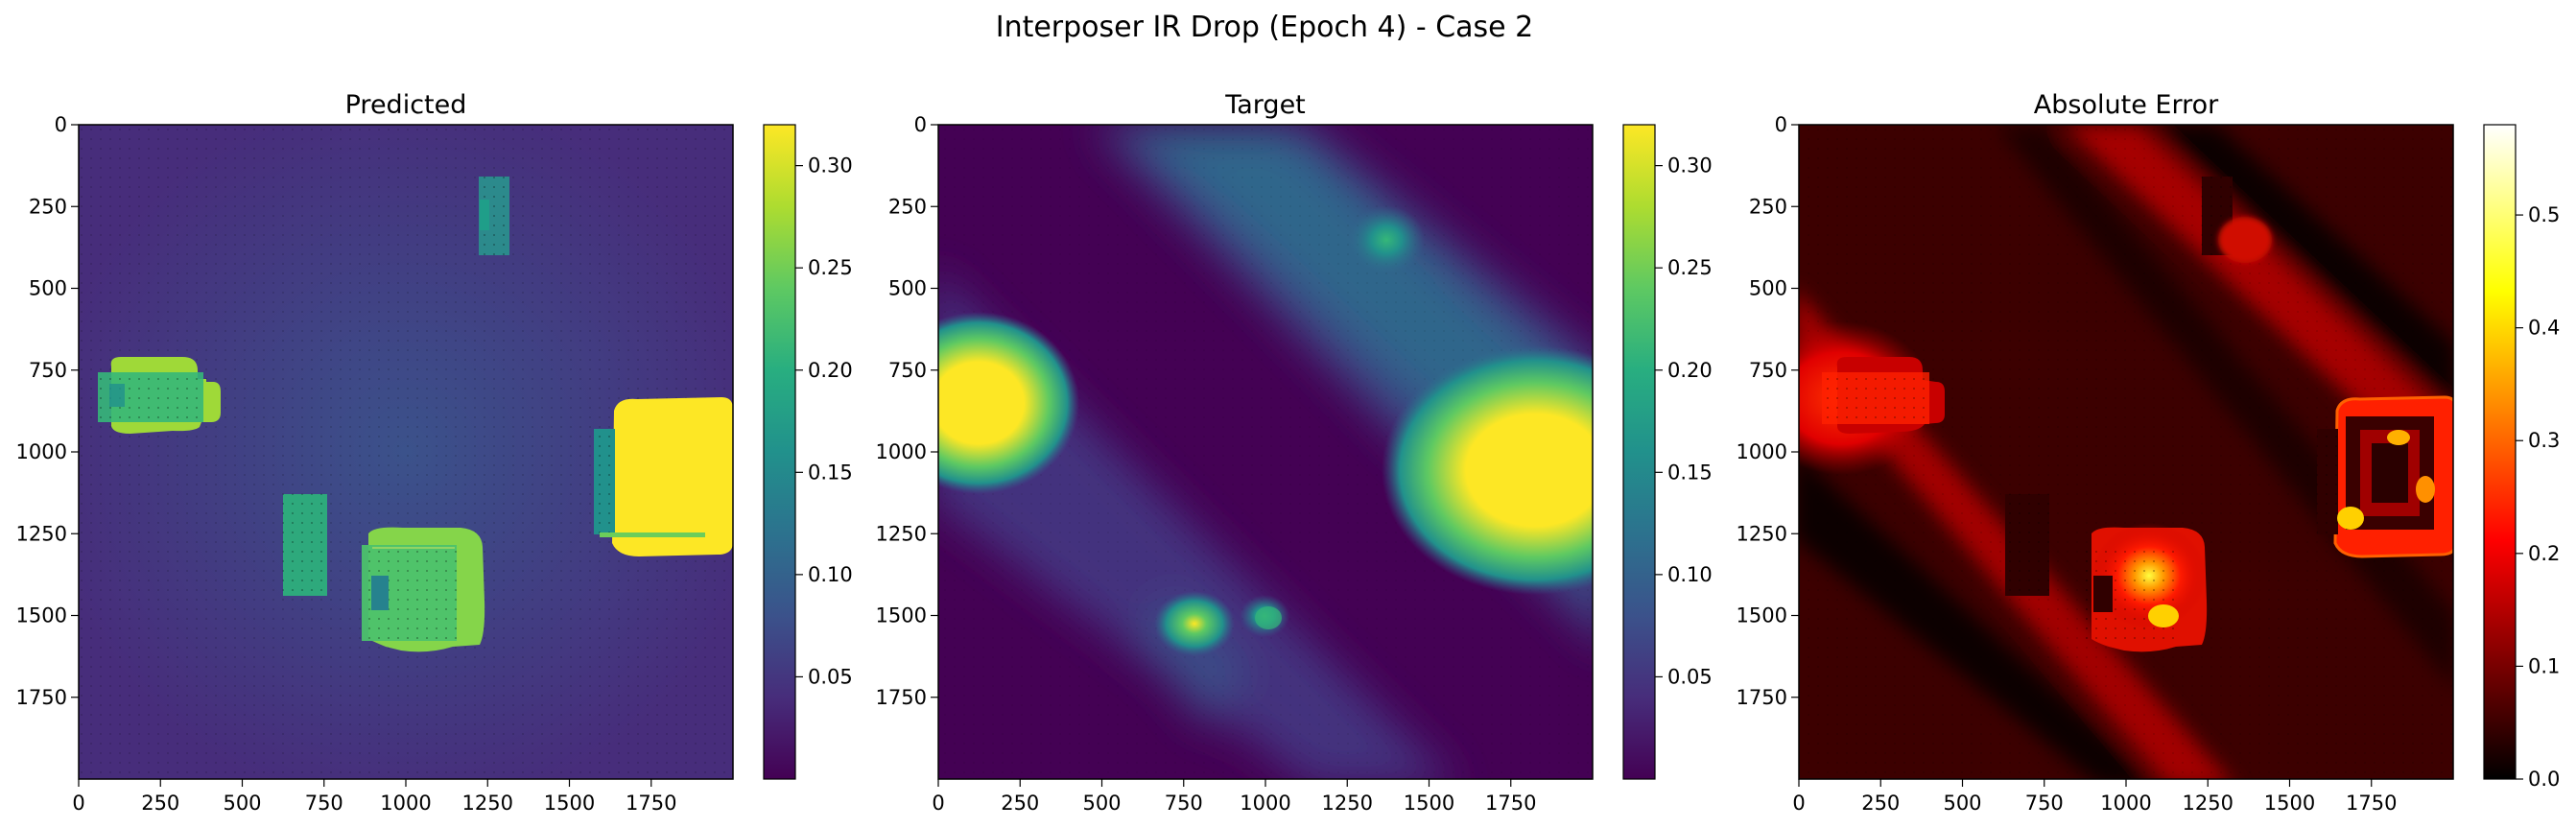 The height and width of the screenshot is (828, 2576). What do you see at coordinates (1884, 395) in the screenshot?
I see `error-block-left` at bounding box center [1884, 395].